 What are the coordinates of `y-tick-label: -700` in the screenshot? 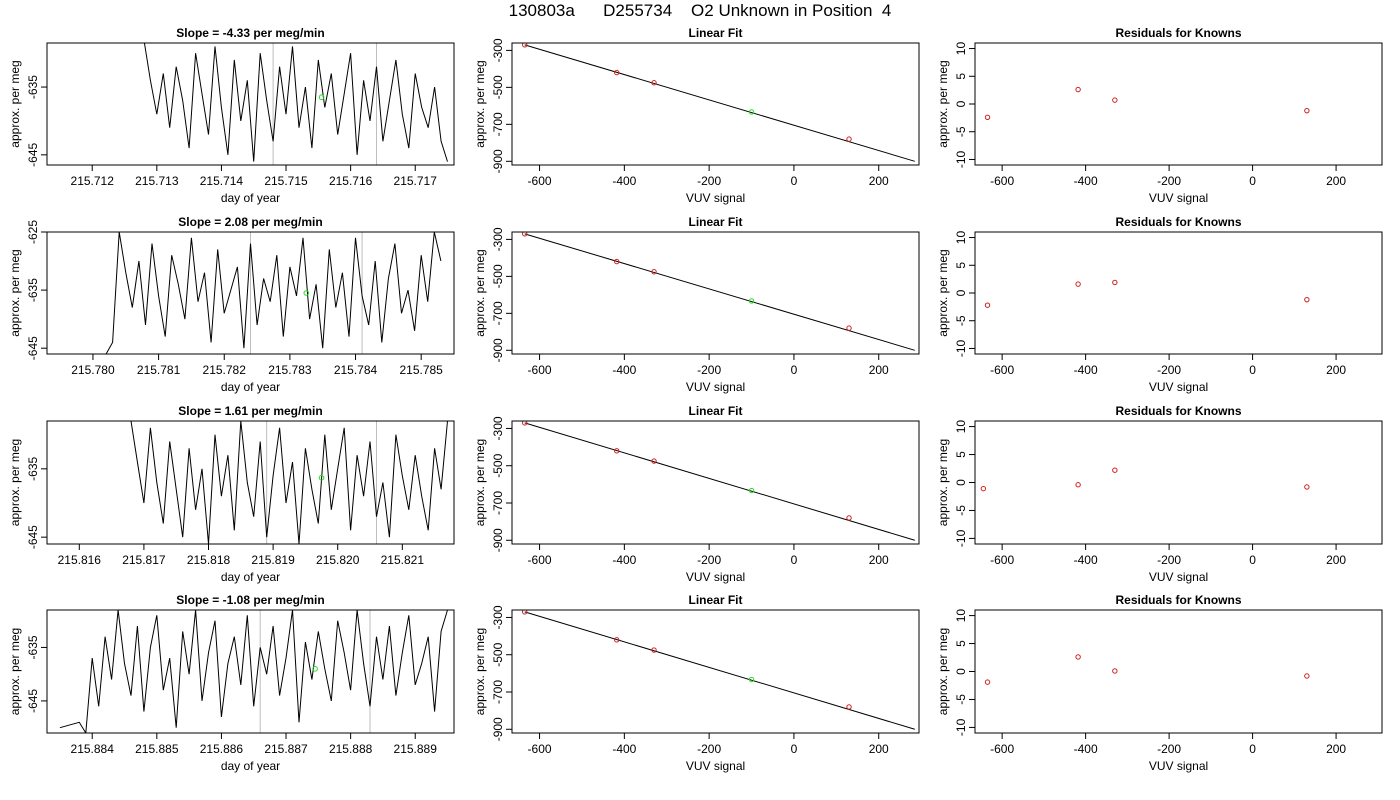 It's located at (498, 503).